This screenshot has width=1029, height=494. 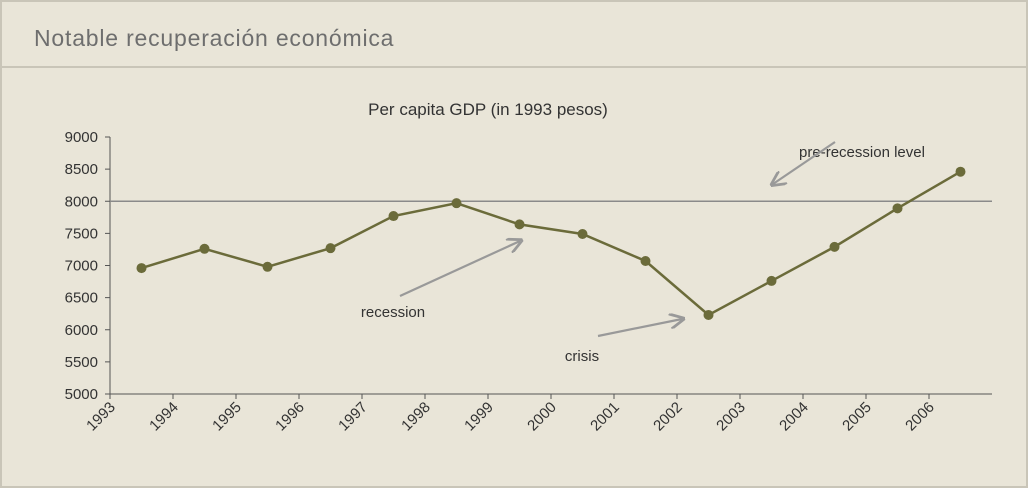 I want to click on y-tick-label: 8500, so click(x=81, y=169).